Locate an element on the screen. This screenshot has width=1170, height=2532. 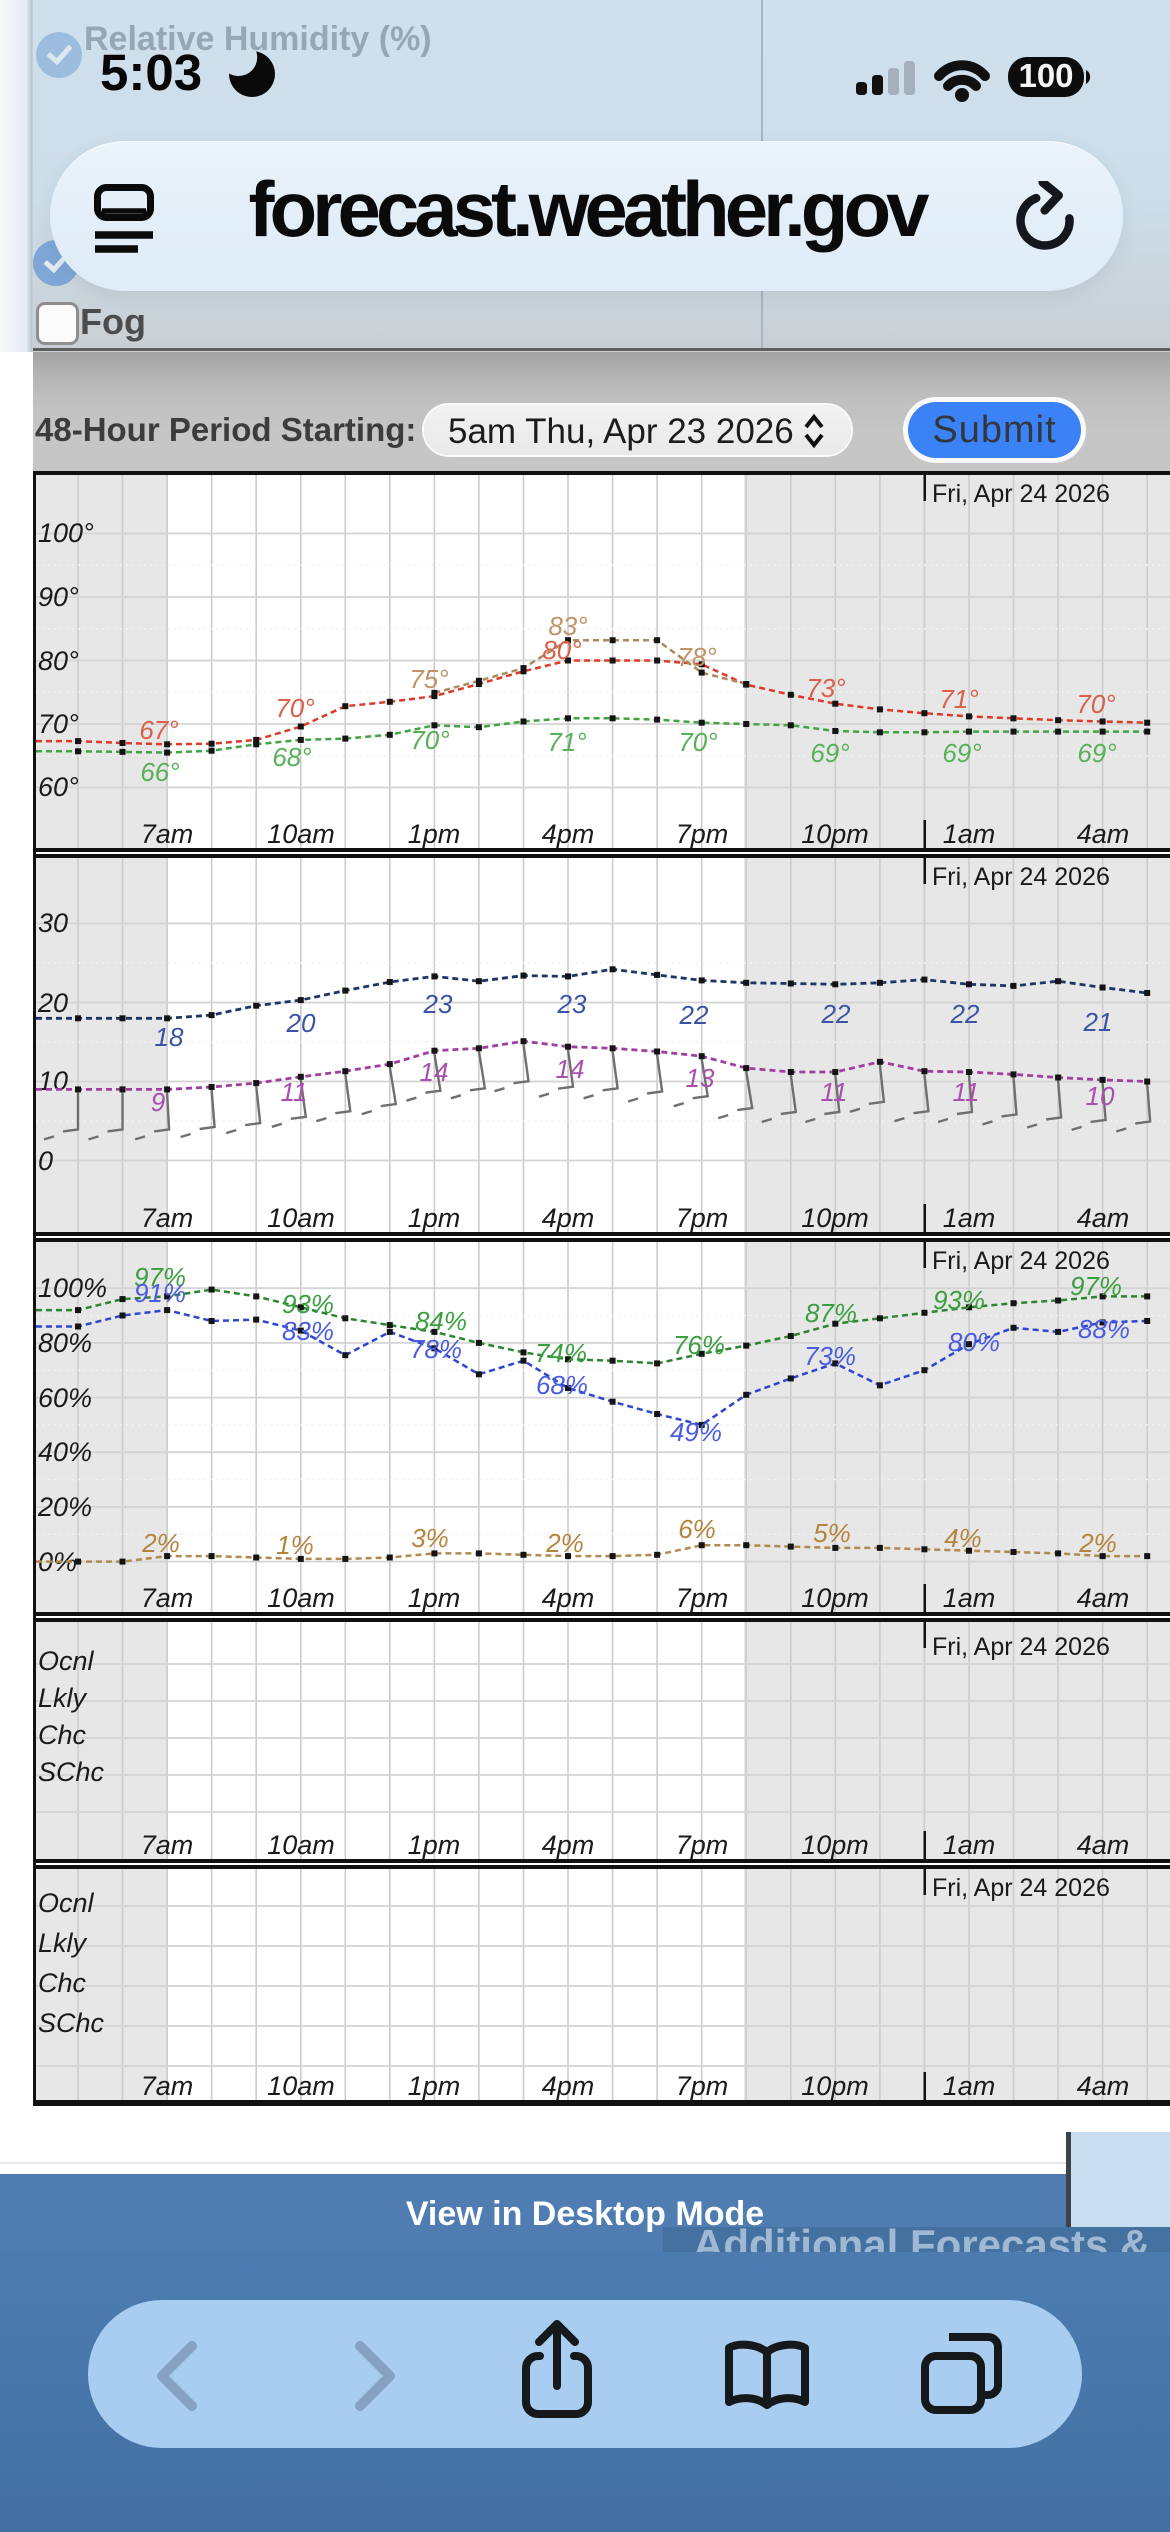
svg-text: 30 is located at coordinates (53, 923).